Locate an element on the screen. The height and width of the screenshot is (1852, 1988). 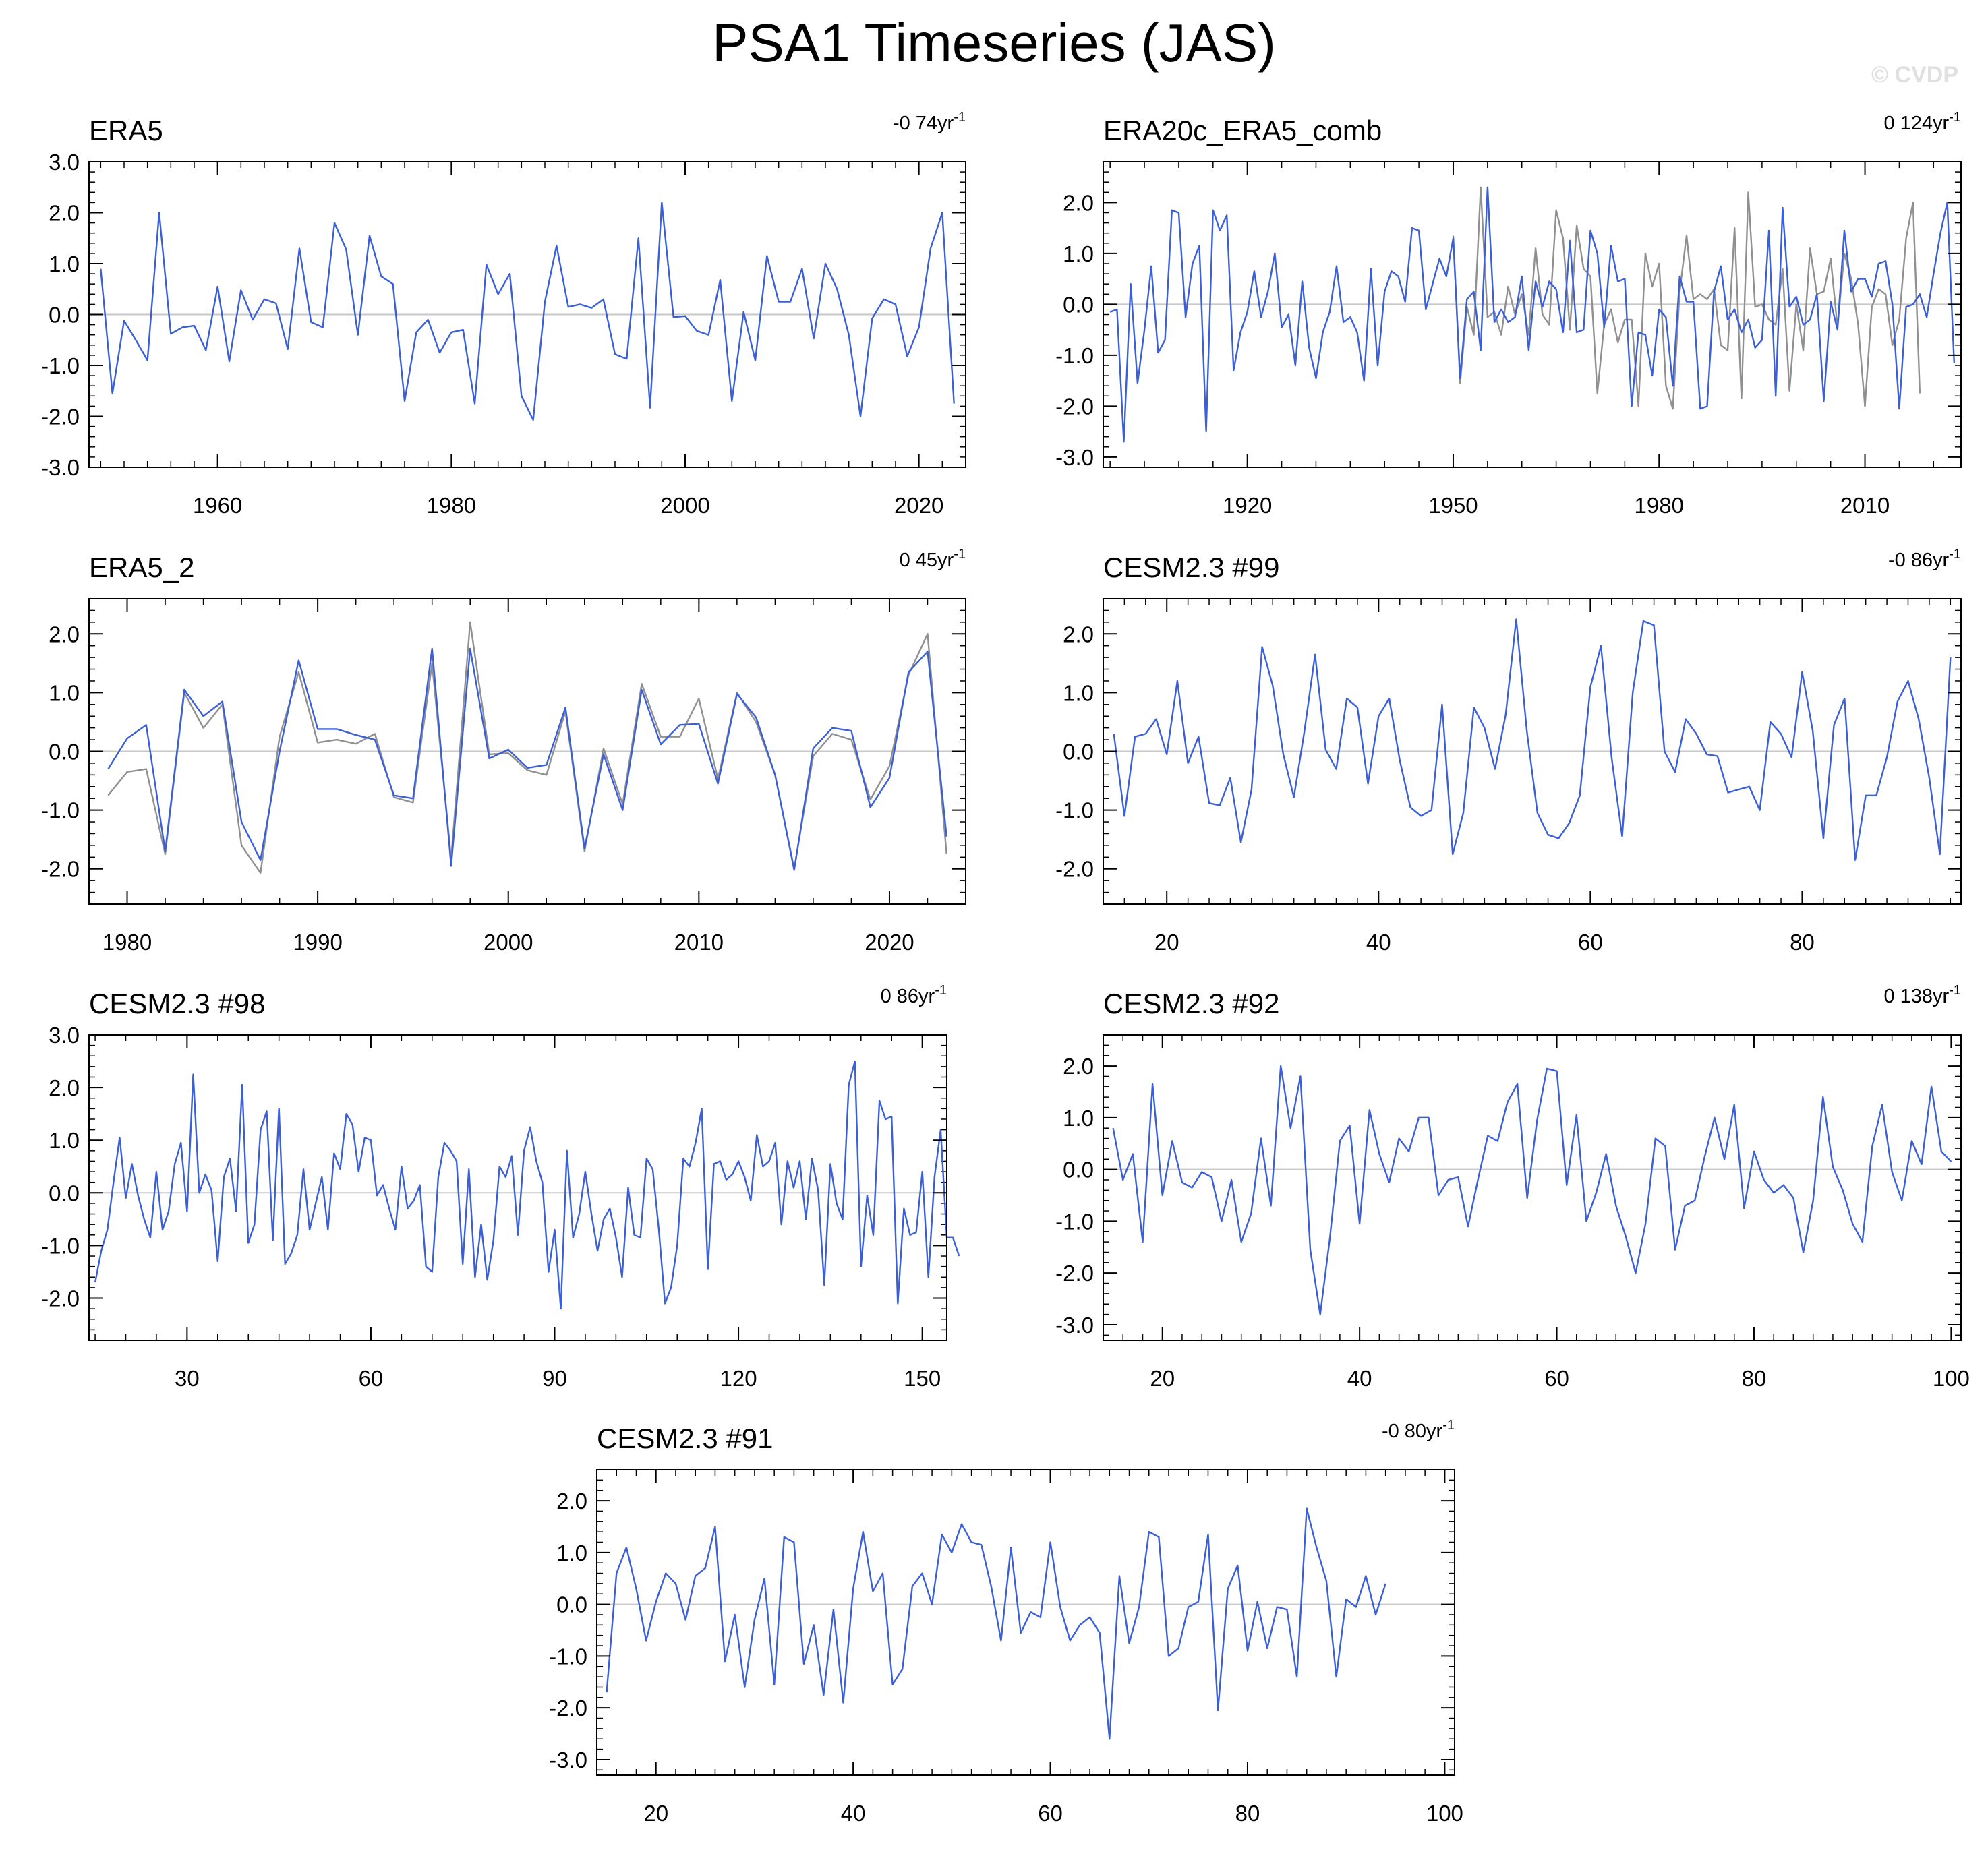
panel-title: CESM2.3 #99 is located at coordinates (1191, 567).